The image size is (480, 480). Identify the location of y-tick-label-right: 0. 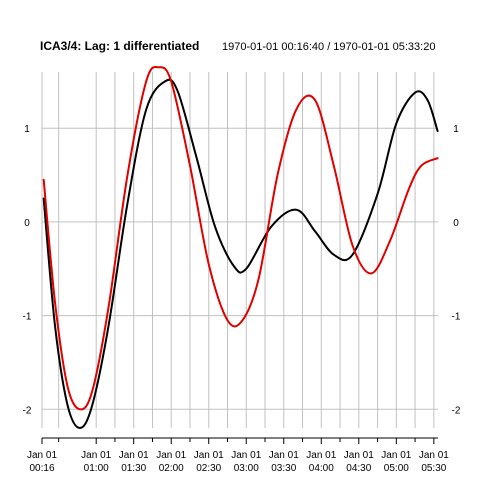
(456, 223).